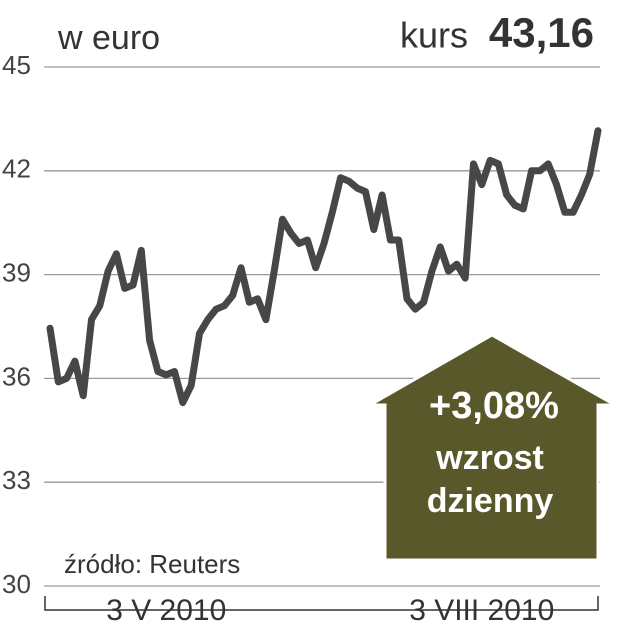 The height and width of the screenshot is (640, 618). I want to click on y-tick-label: 42, so click(16, 169).